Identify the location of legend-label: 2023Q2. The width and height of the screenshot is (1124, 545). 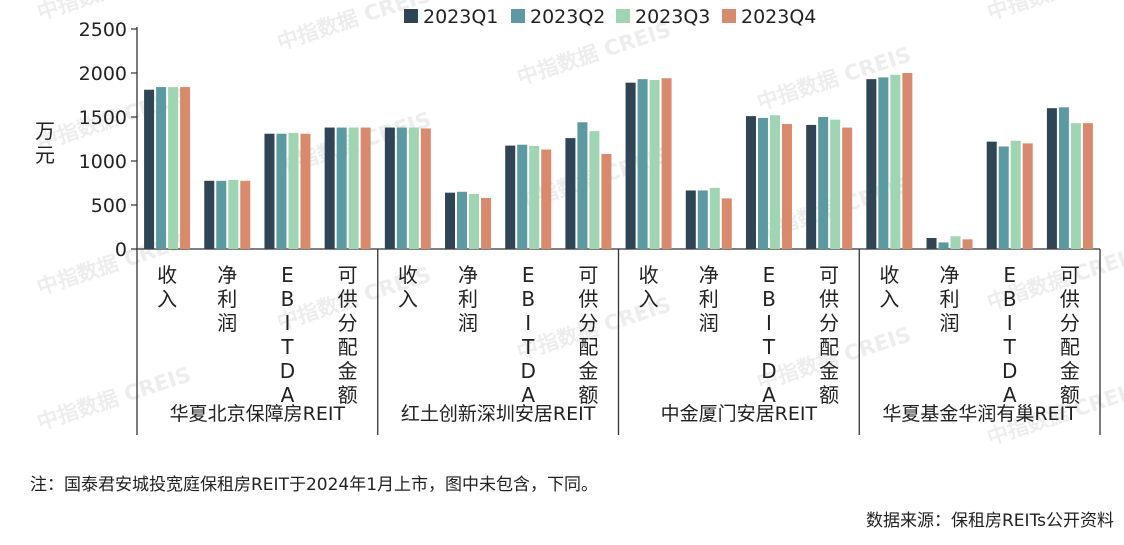
(567, 17).